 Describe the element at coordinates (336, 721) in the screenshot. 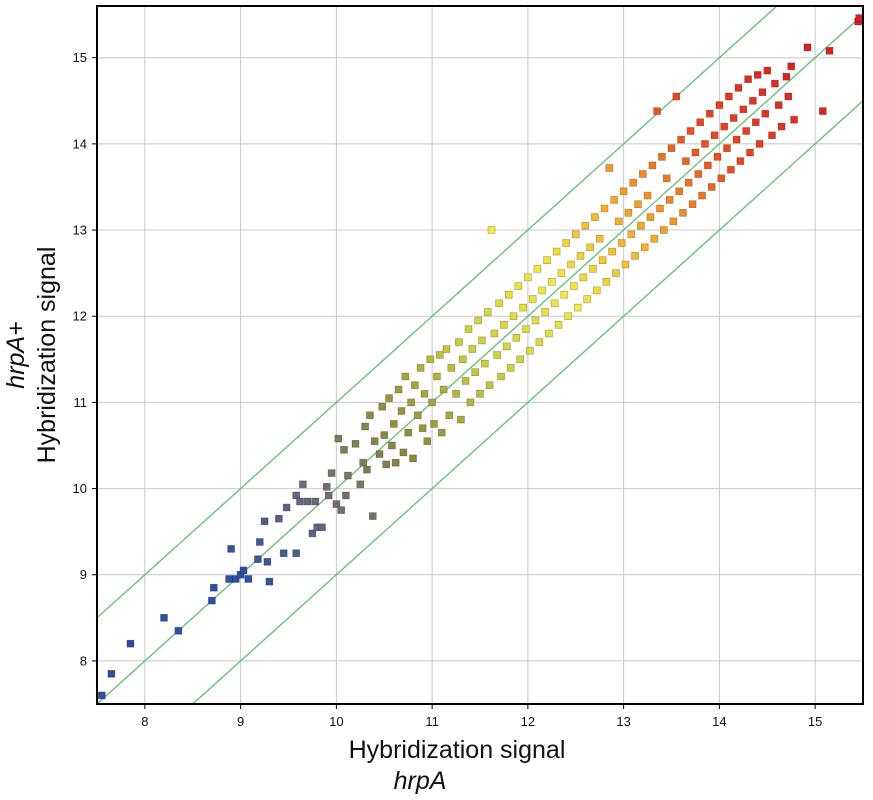

I see `x-tick-label: 10` at that location.